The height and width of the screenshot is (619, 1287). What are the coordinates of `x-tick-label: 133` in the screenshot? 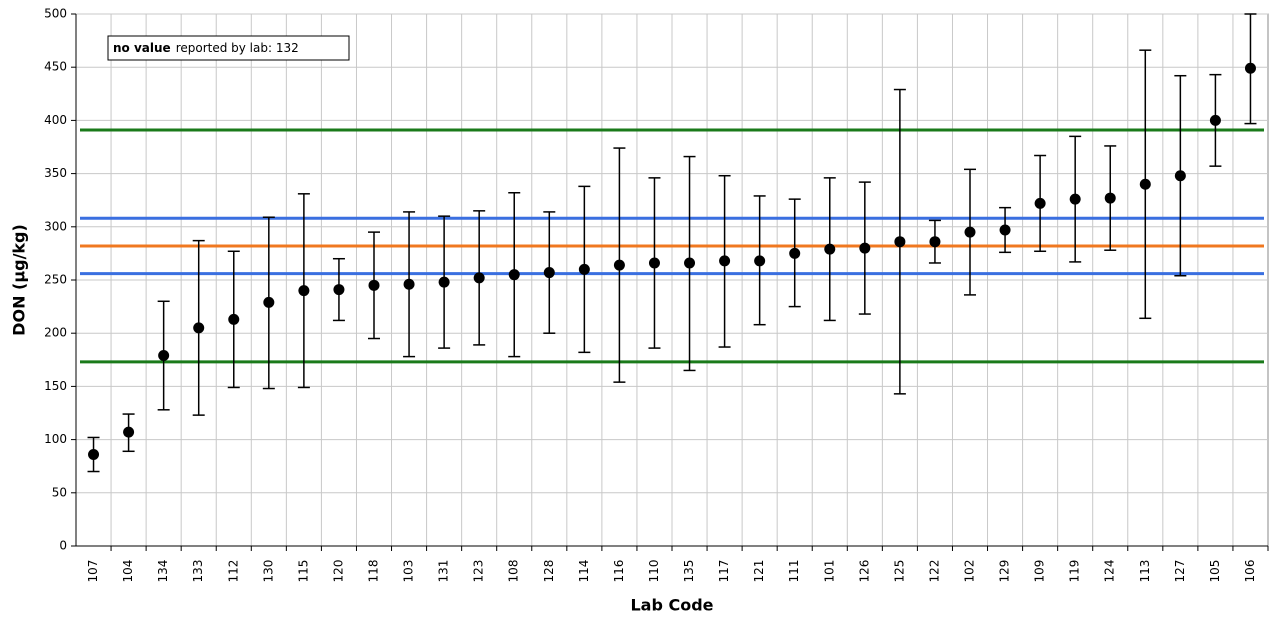 It's located at (198, 571).